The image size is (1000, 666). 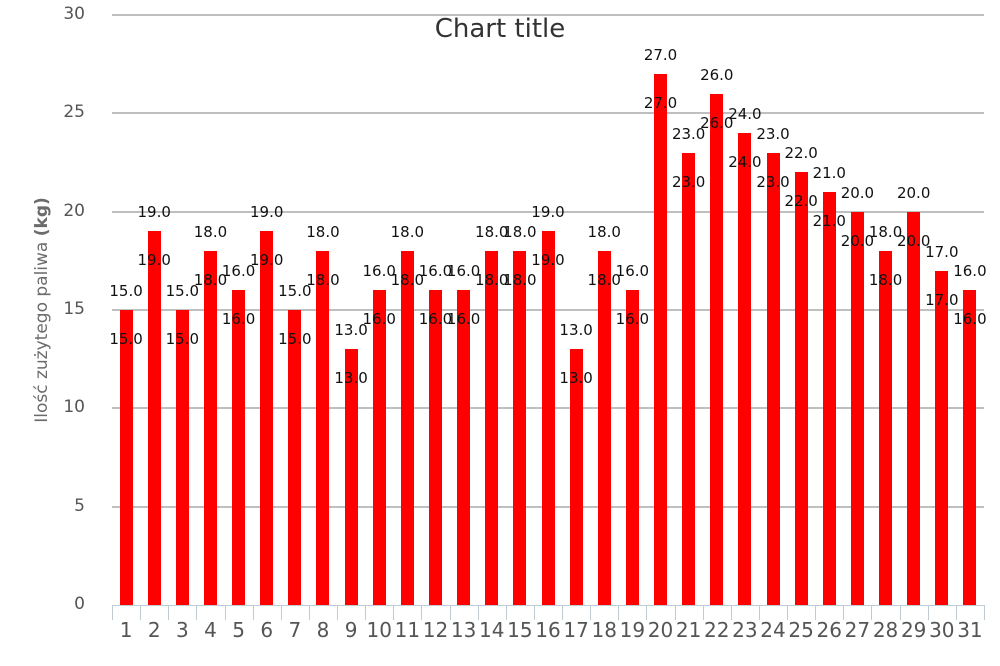 I want to click on data-label-duplicate: 22.0, so click(x=801, y=201).